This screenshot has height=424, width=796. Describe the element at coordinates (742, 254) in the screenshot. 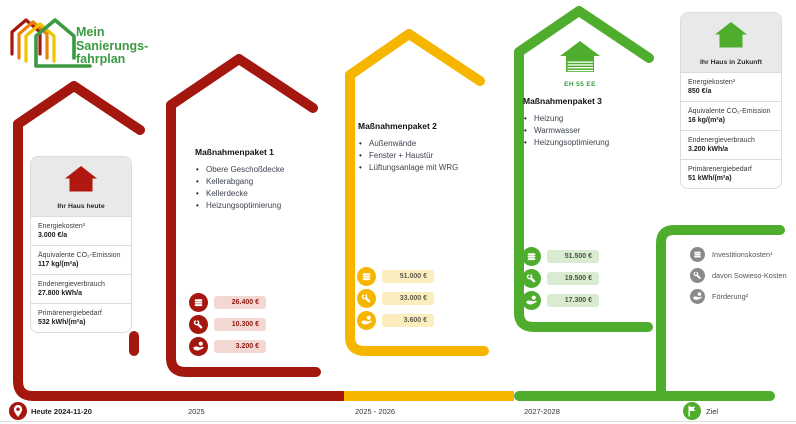

I see `legend-label: Investitionskosten¹` at that location.